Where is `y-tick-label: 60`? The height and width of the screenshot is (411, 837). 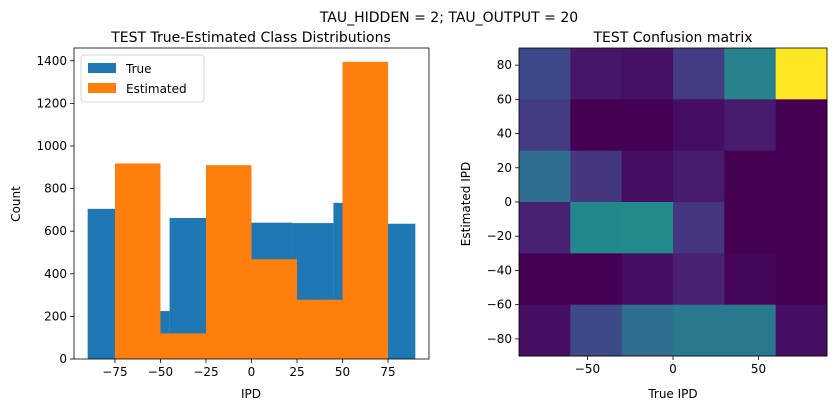 y-tick-label: 60 is located at coordinates (504, 99).